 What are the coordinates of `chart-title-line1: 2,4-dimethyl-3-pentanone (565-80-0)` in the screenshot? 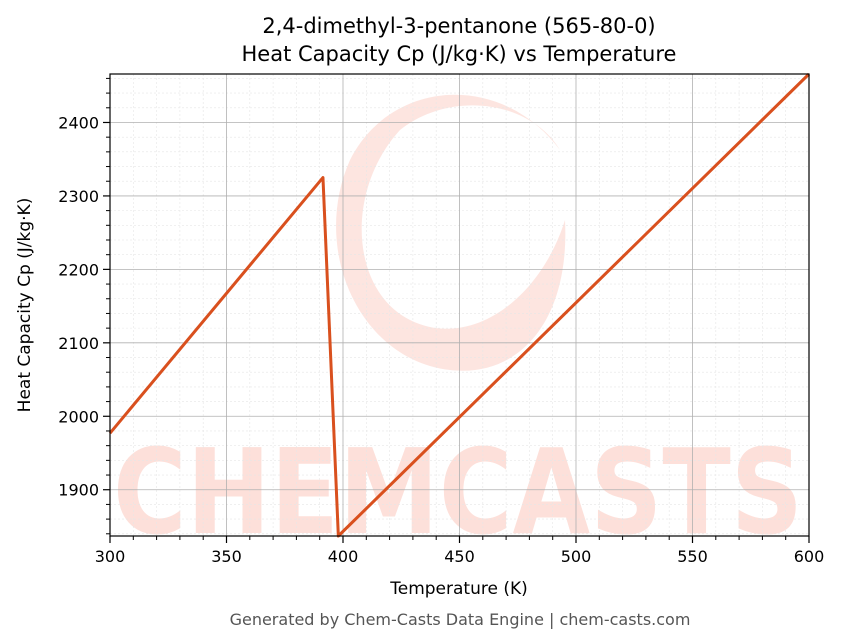 It's located at (458, 26).